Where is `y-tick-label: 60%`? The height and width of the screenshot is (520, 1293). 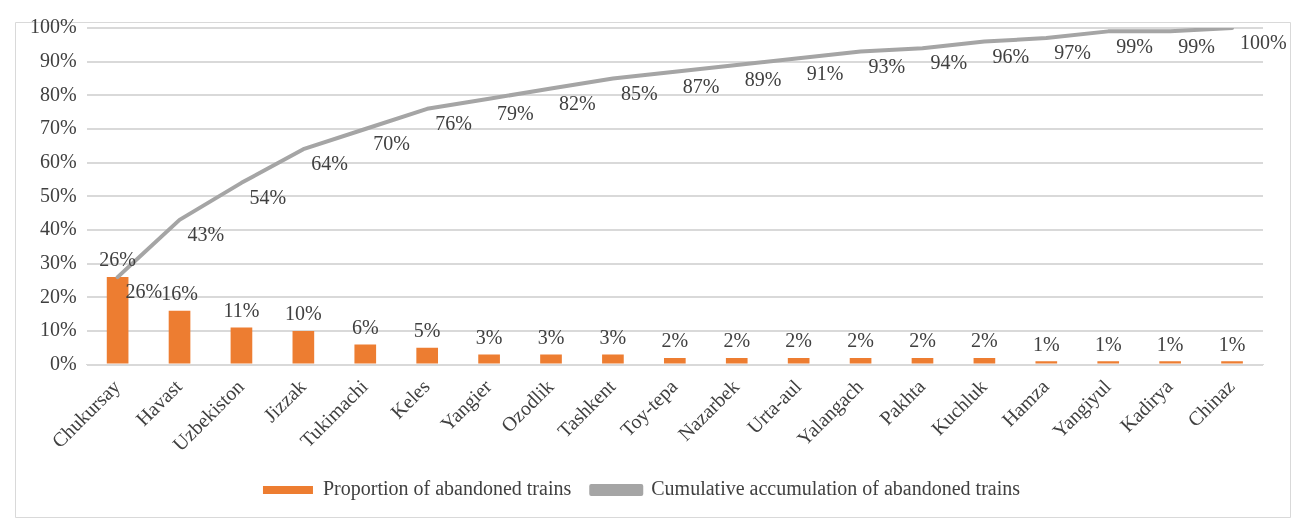 y-tick-label: 60% is located at coordinates (58, 160).